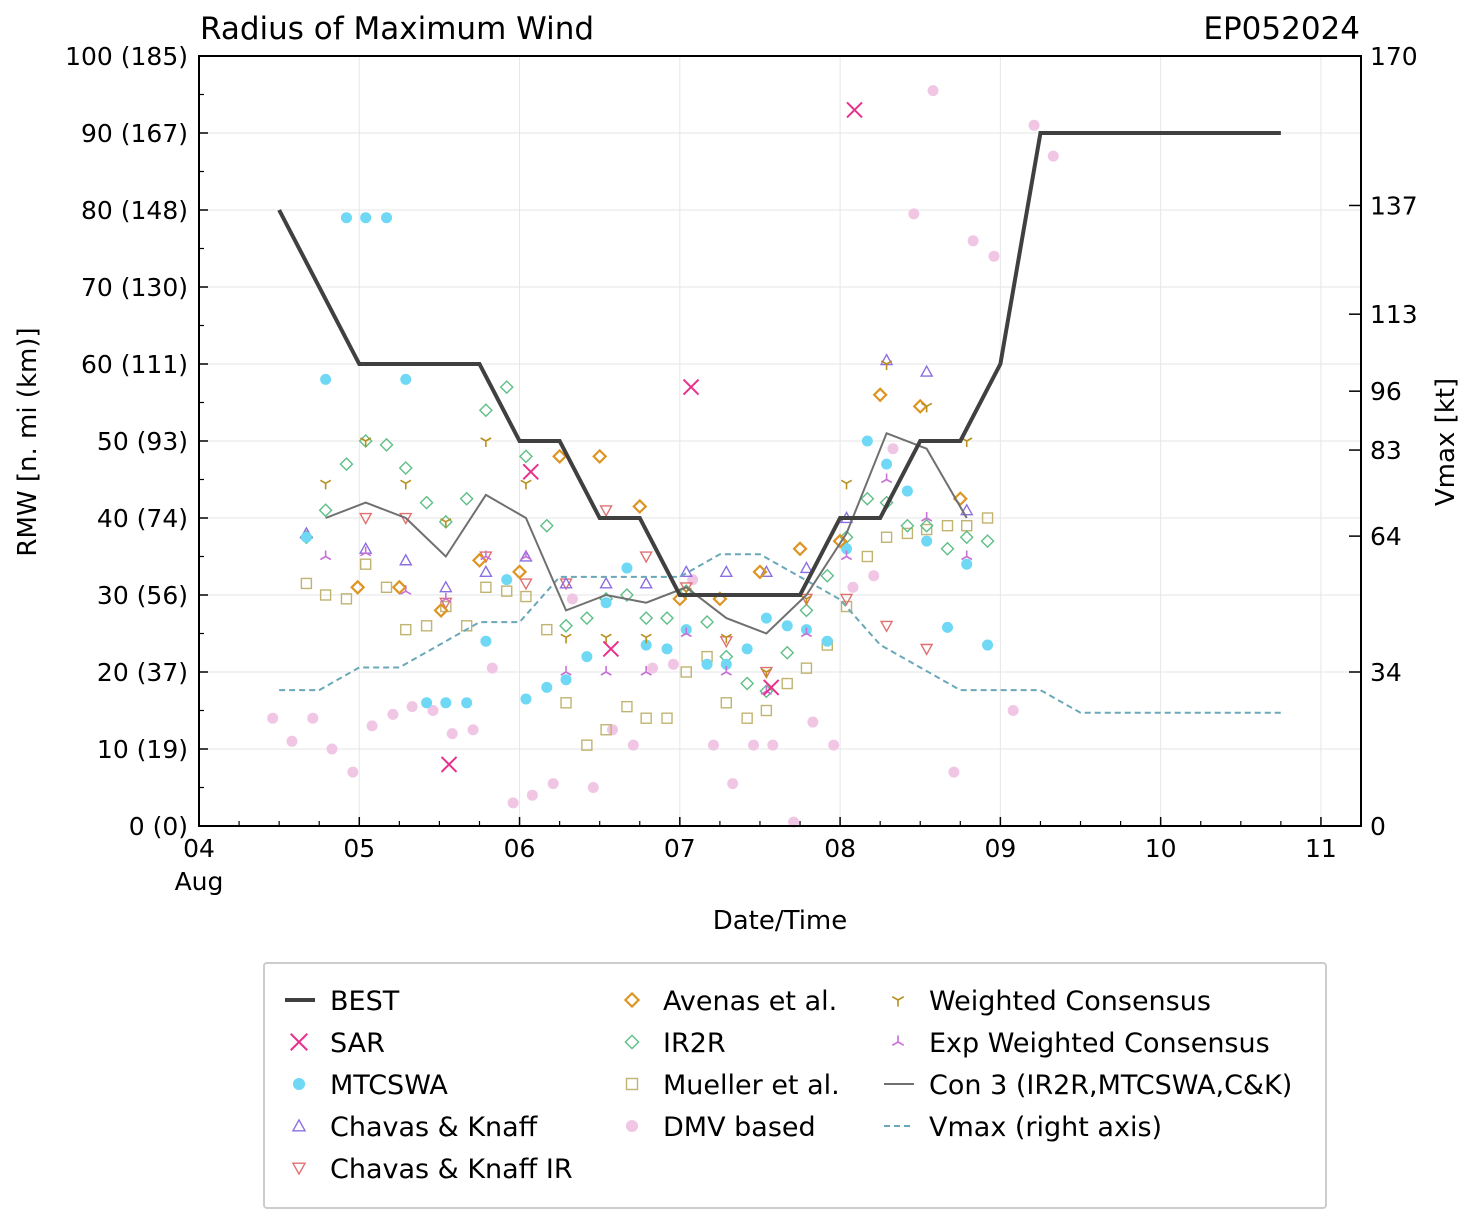 This screenshot has width=1477, height=1227. Describe the element at coordinates (406, 518) in the screenshot. I see `ckir-point` at that location.